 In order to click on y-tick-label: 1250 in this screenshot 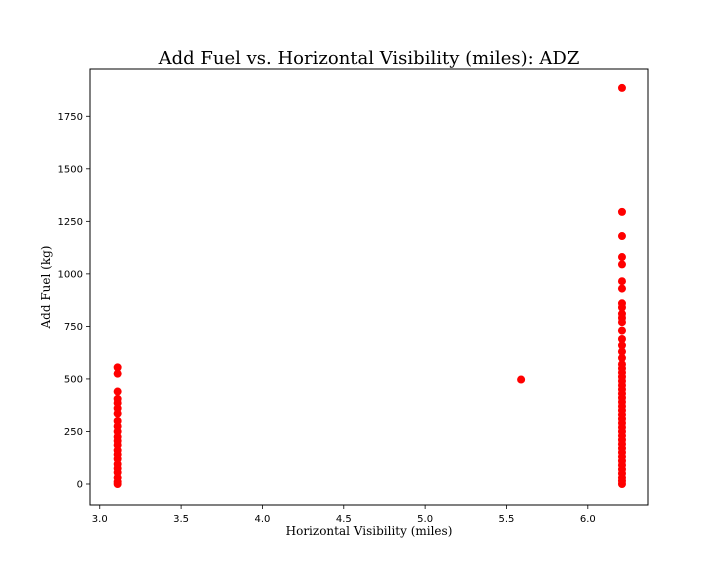, I will do `click(70, 222)`.